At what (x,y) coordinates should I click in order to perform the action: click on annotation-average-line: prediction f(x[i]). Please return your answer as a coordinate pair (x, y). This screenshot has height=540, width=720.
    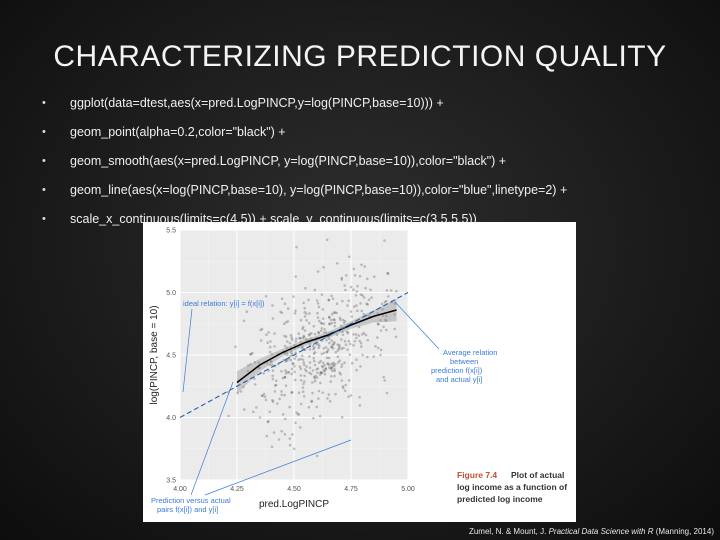
    Looking at the image, I should click on (457, 370).